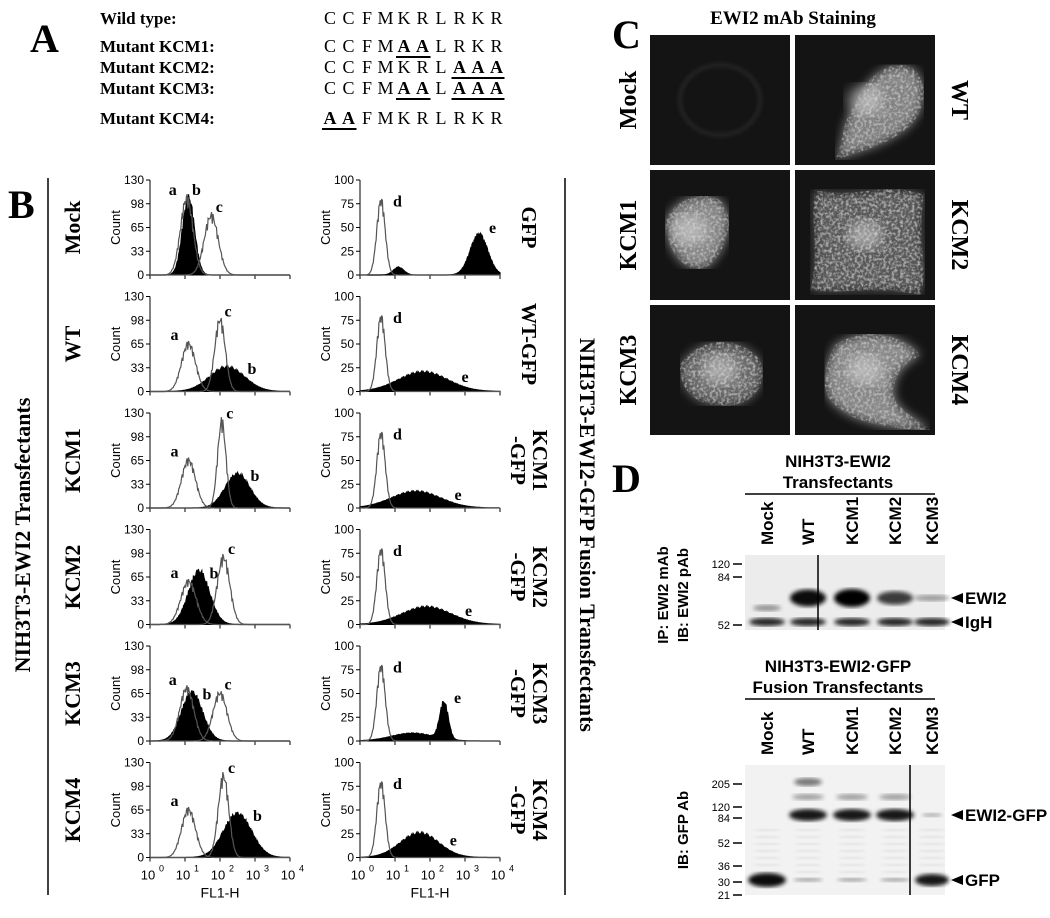  Describe the element at coordinates (393, 875) in the screenshot. I see `x-tick-base: 10` at that location.